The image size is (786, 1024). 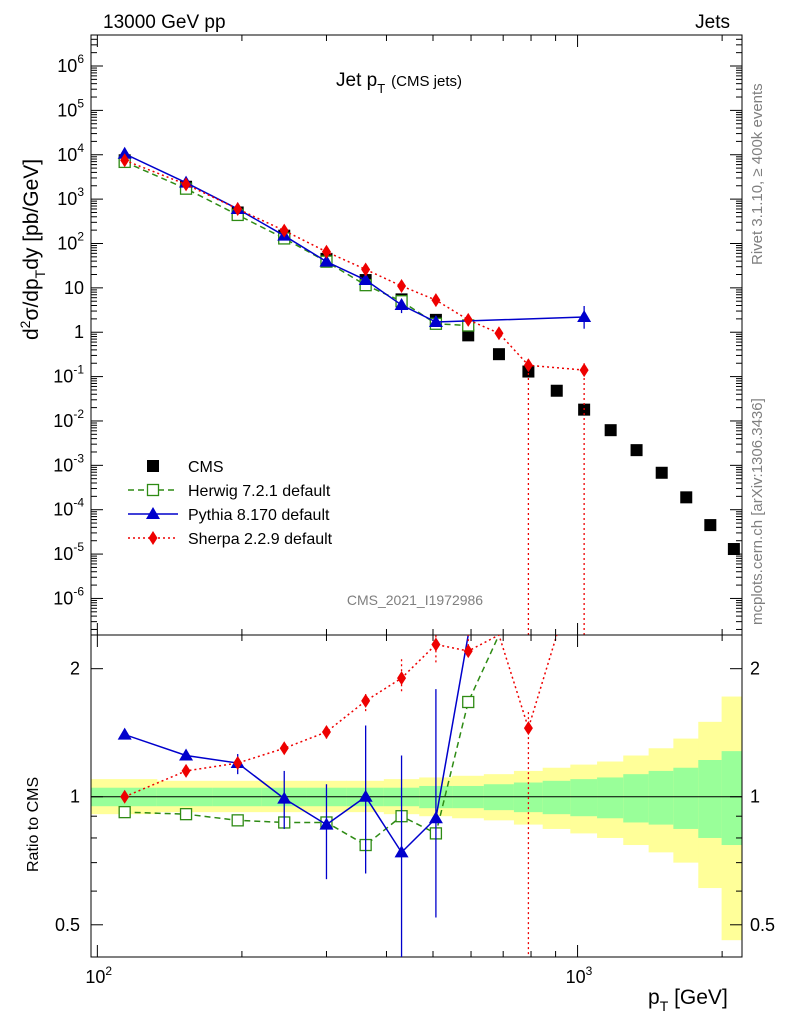 I want to click on y-tick-label: 10⁻⁶, so click(x=68, y=596).